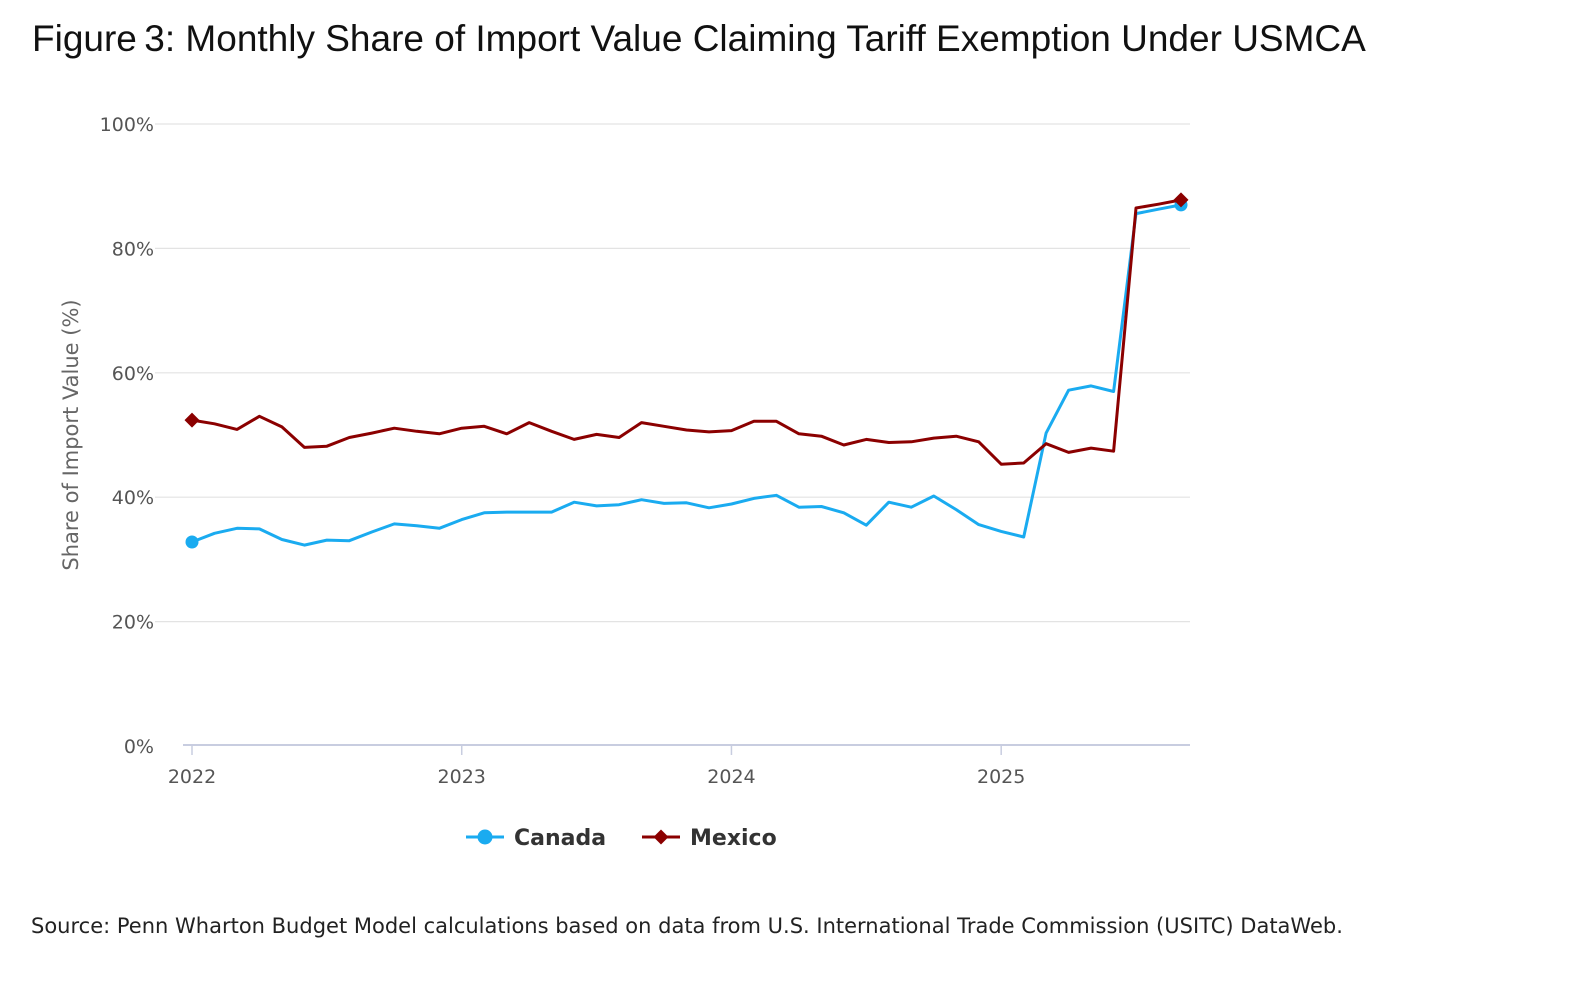  Describe the element at coordinates (133, 249) in the screenshot. I see `y-tick-label: 80%` at that location.